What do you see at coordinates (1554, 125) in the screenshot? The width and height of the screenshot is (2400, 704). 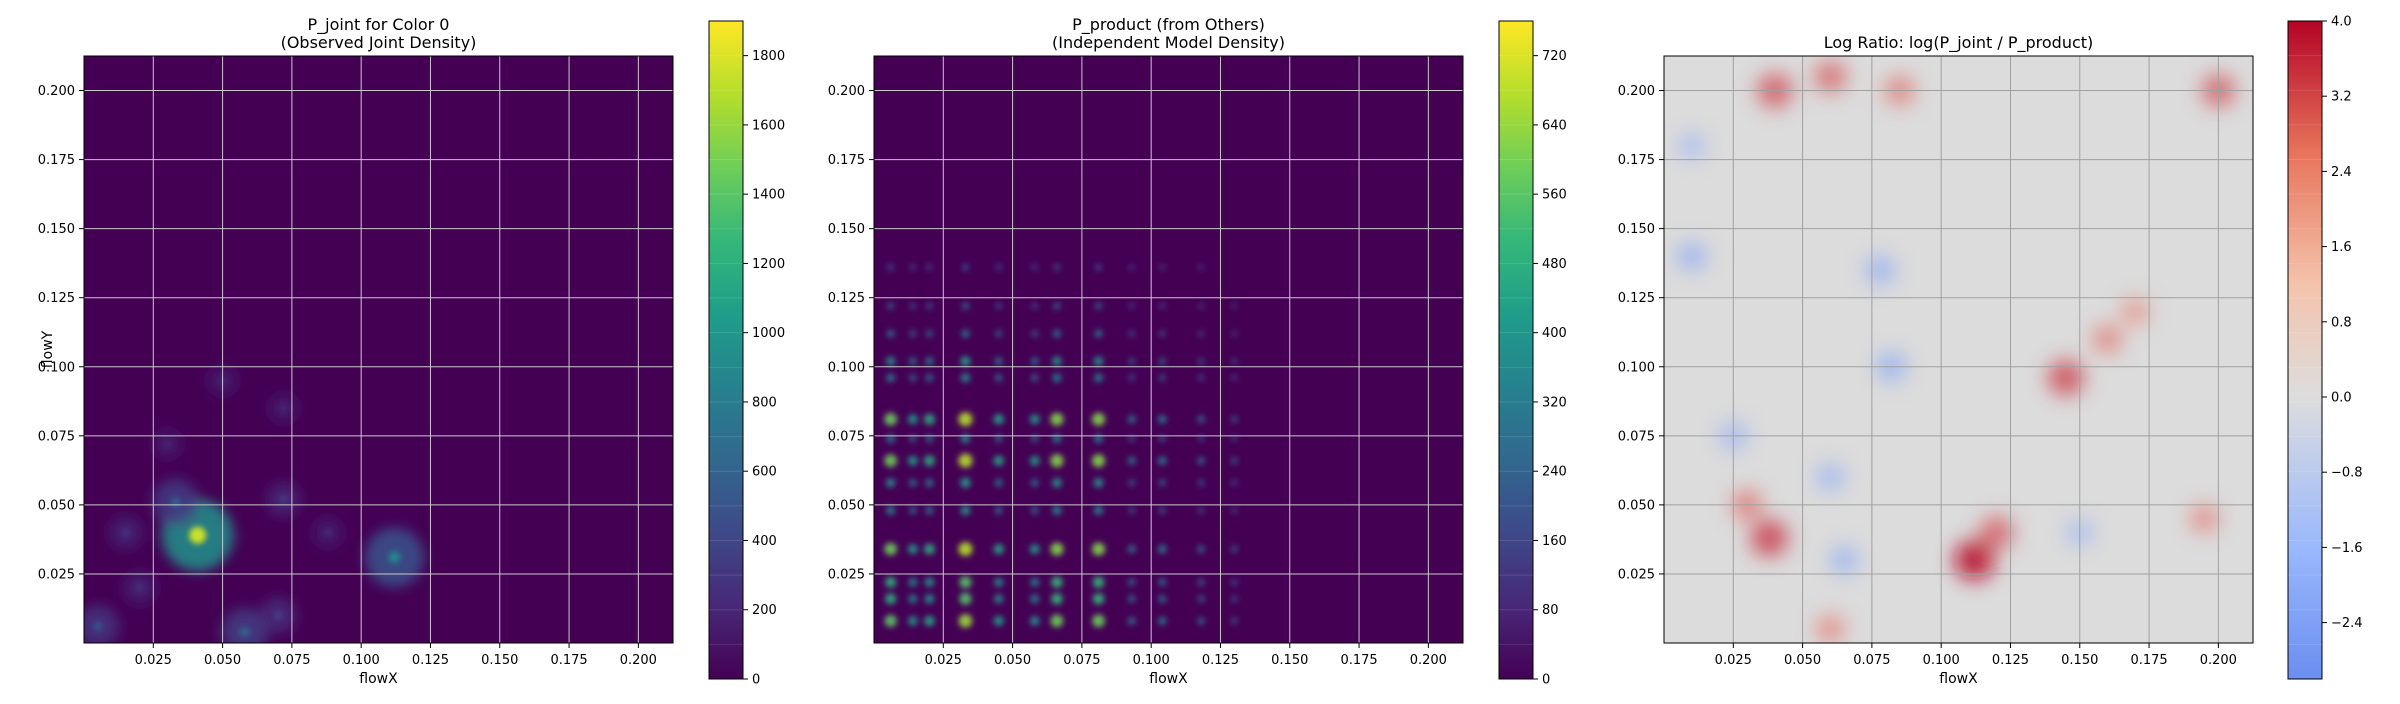 I see `colorbar-tick-label: 640` at bounding box center [1554, 125].